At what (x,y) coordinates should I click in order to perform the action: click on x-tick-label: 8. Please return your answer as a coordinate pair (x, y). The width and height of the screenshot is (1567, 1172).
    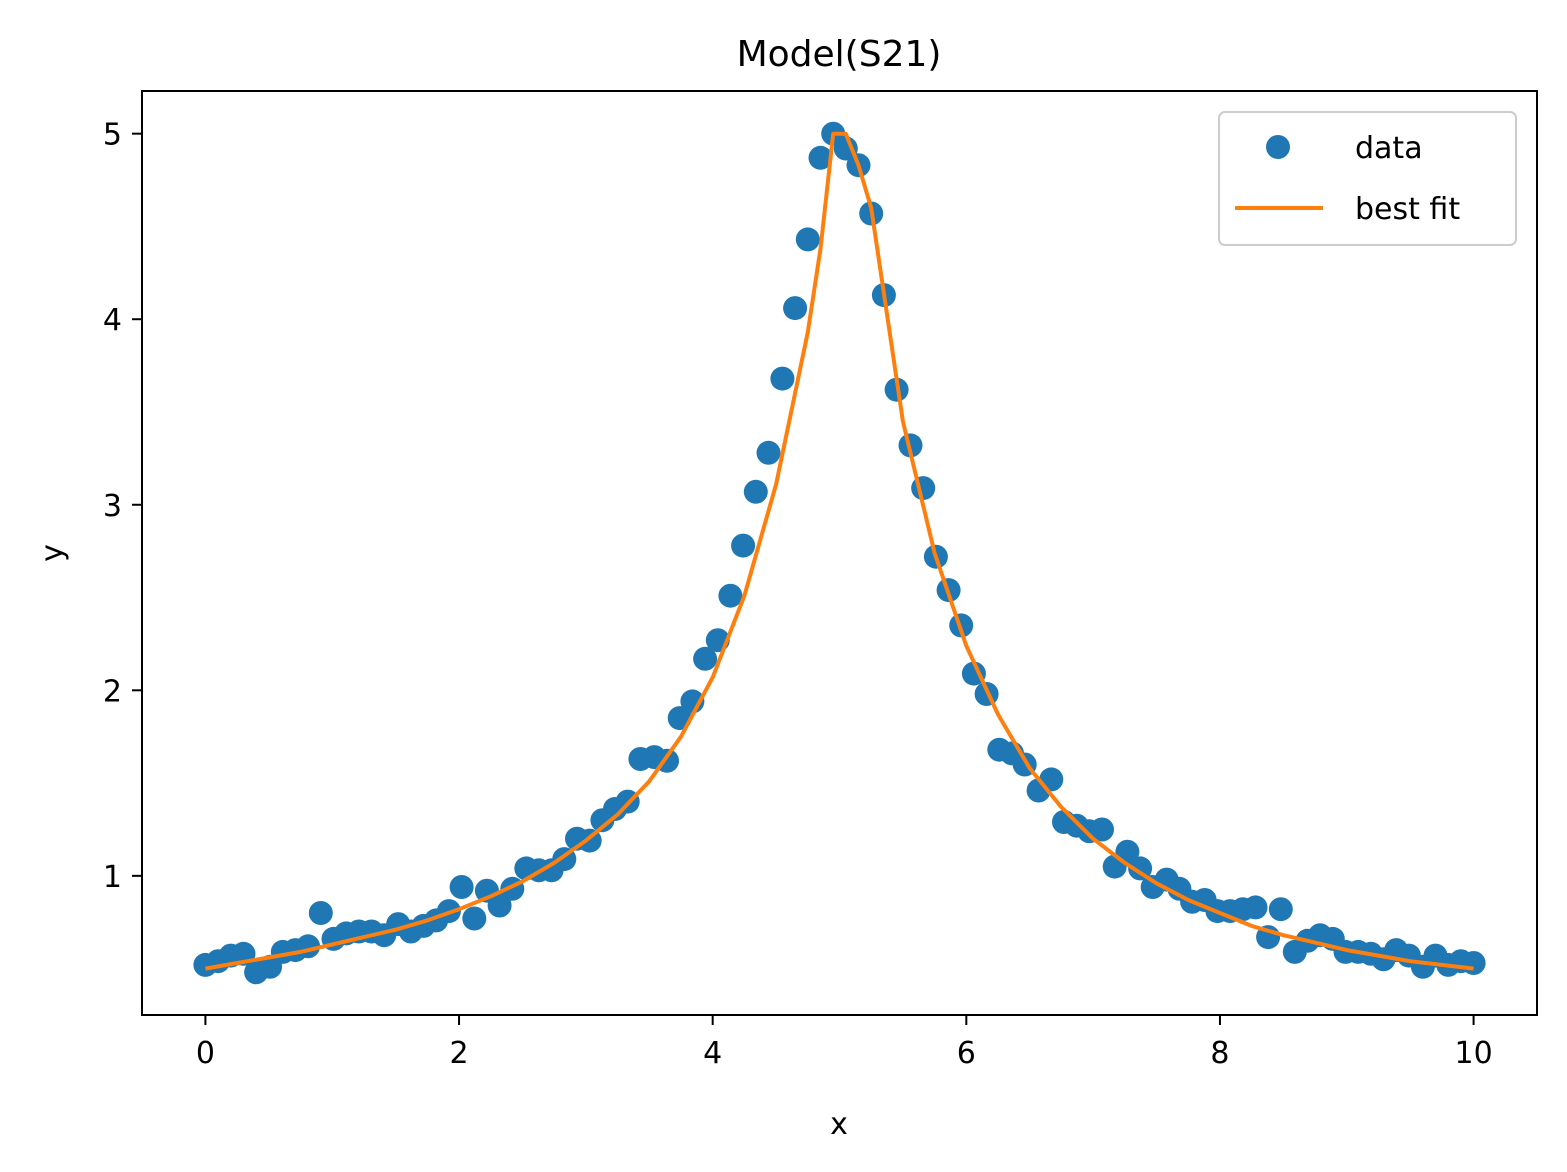
    Looking at the image, I should click on (1219, 1053).